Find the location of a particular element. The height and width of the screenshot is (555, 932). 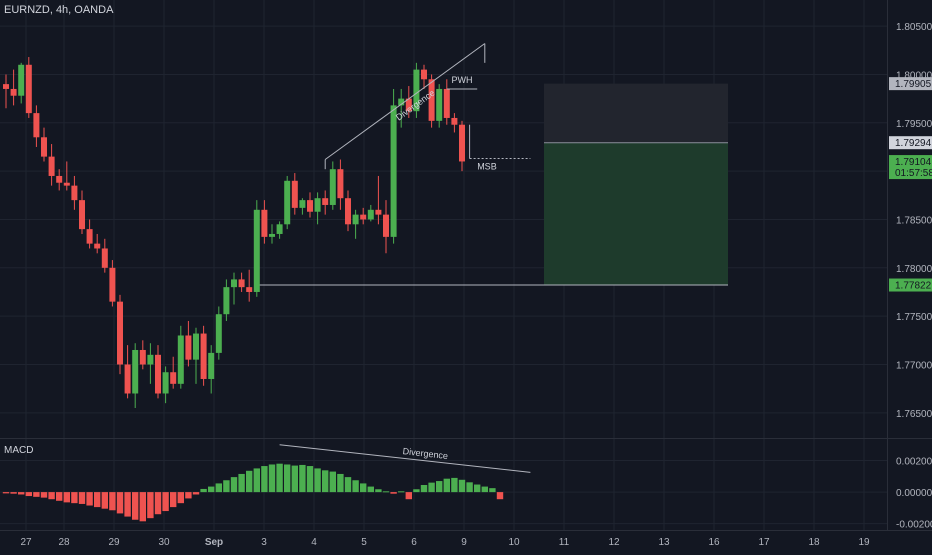

stop-zone is located at coordinates (636, 113).